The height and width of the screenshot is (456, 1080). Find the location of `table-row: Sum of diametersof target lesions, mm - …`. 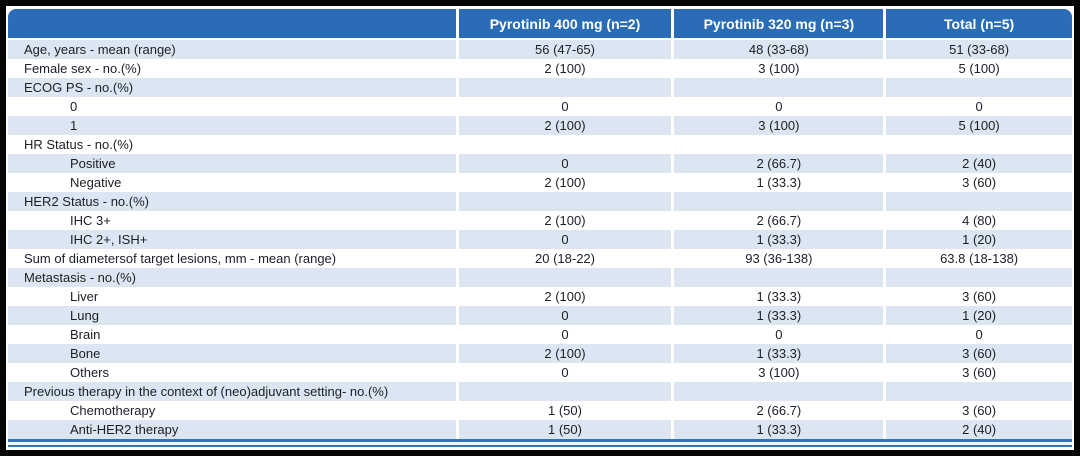

table-row: Sum of diametersof target lesions, mm - … is located at coordinates (540, 258).